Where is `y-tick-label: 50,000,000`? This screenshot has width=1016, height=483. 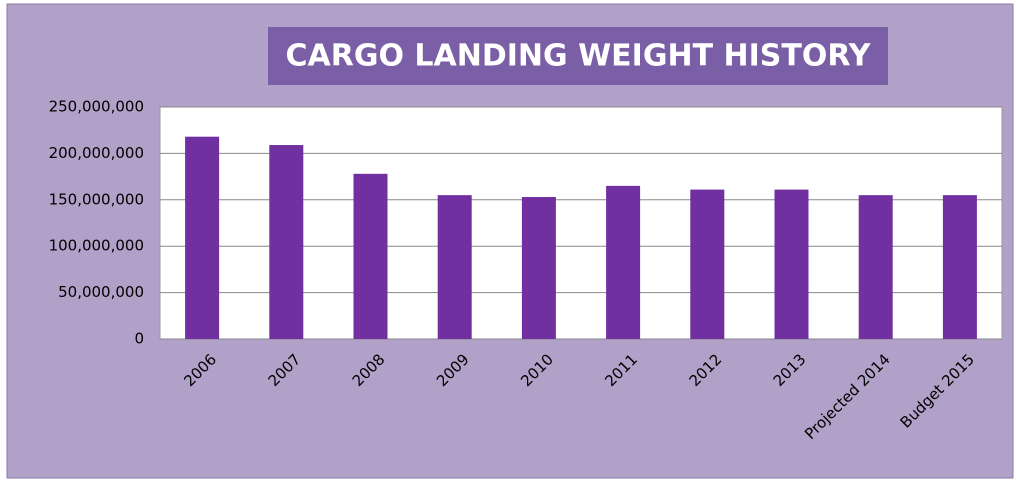
y-tick-label: 50,000,000 is located at coordinates (101, 292).